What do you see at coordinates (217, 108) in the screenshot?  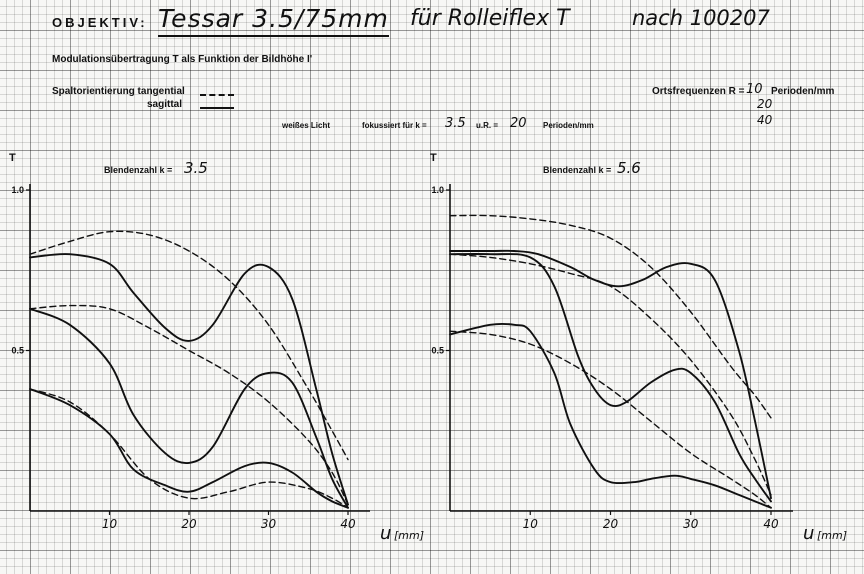 I see `legend-sagittal-swatch` at bounding box center [217, 108].